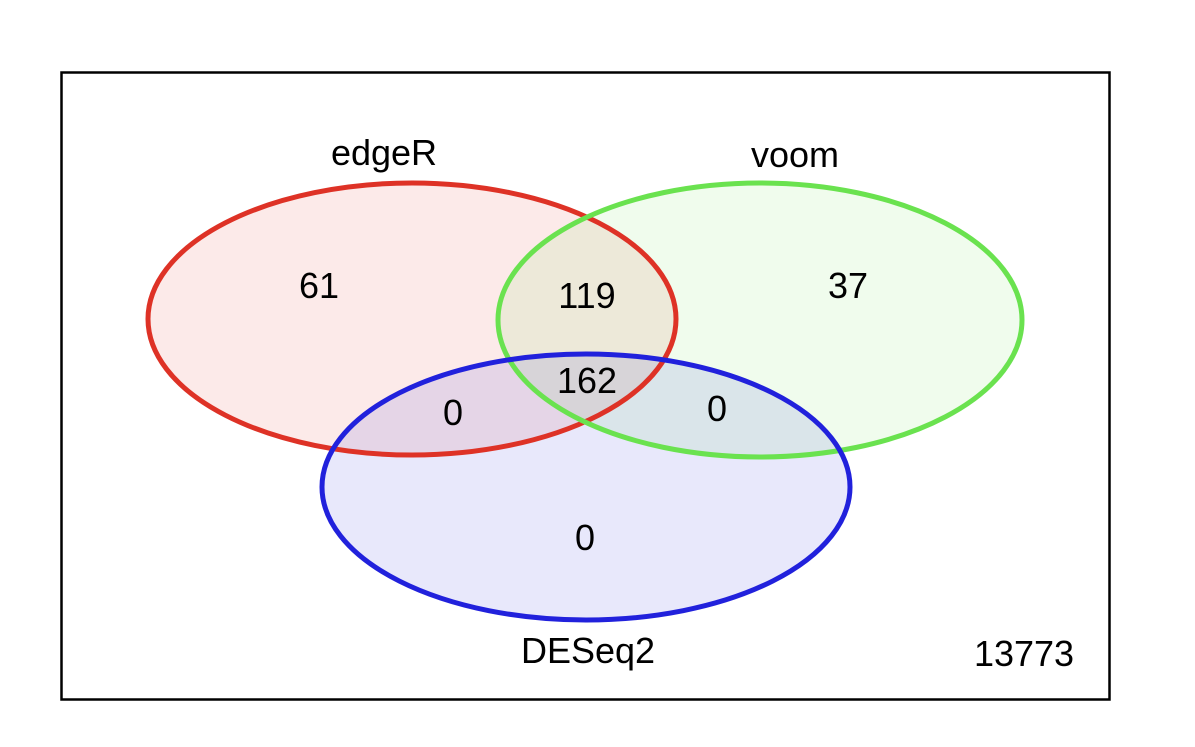 The image size is (1195, 747). What do you see at coordinates (453, 412) in the screenshot?
I see `count-edger-deseq2: 0` at bounding box center [453, 412].